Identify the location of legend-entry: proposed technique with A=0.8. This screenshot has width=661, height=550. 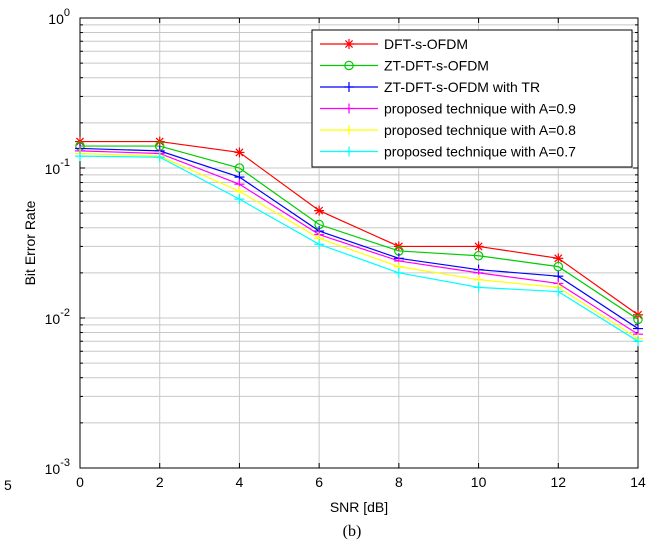
(448, 130).